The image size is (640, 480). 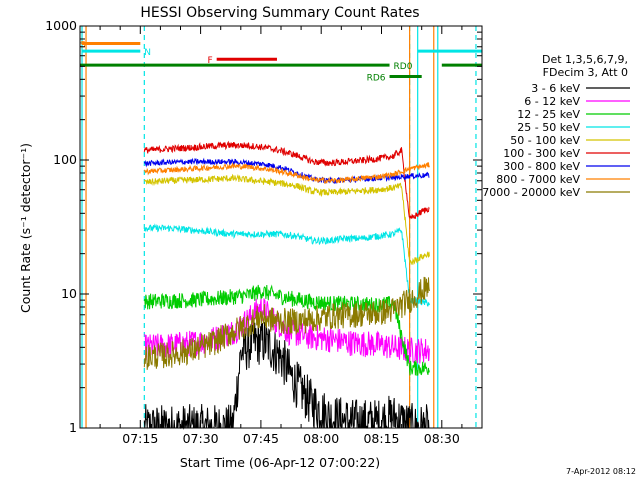 What do you see at coordinates (209, 61) in the screenshot?
I see `flag-label-f: F` at bounding box center [209, 61].